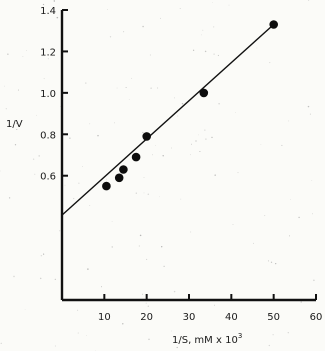 Image resolution: width=325 pixels, height=351 pixels. What do you see at coordinates (48, 135) in the screenshot?
I see `y-tick-label: 0.8` at bounding box center [48, 135].